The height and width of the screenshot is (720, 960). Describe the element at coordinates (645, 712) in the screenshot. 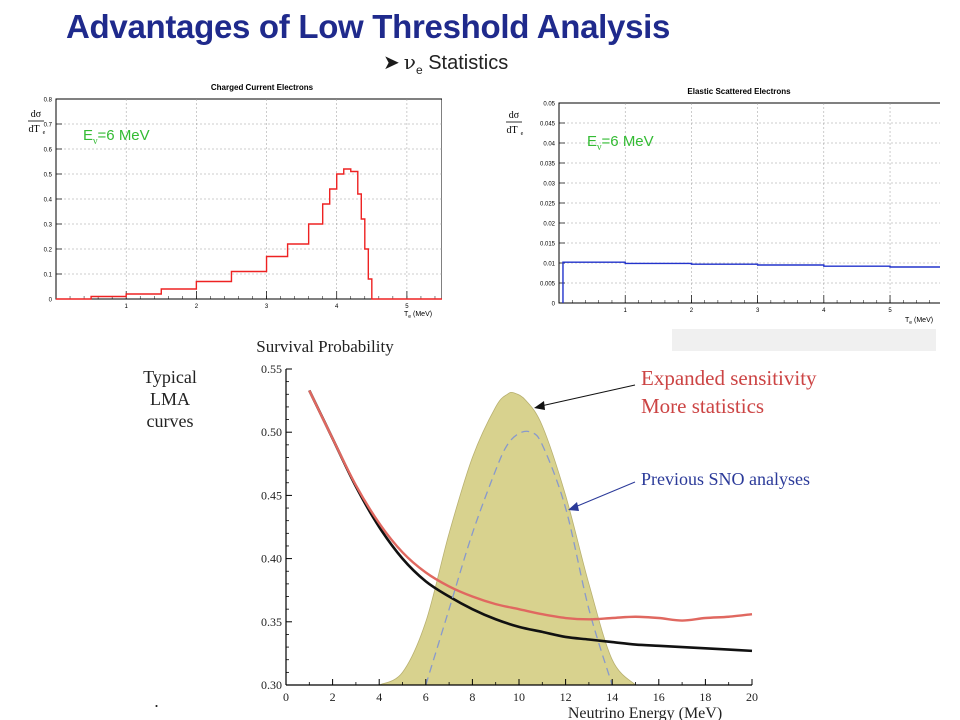

I see `sp-xlabel: Neutrino Energy (MeV)` at that location.